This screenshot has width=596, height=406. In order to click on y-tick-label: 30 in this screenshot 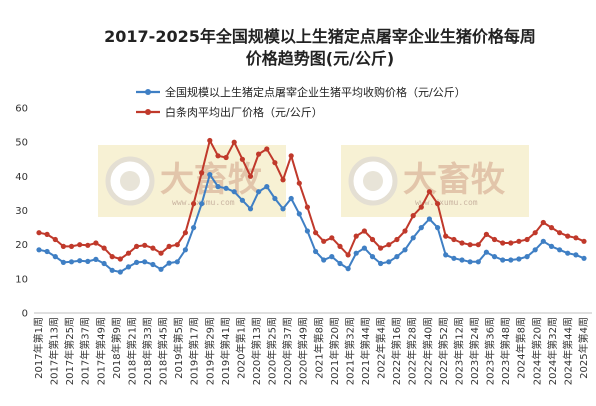, I will do `click(21, 211)`.